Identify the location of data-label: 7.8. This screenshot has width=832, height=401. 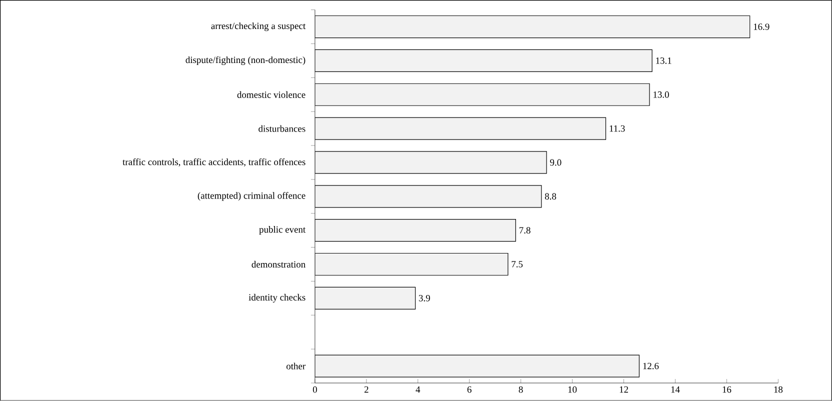
(525, 230).